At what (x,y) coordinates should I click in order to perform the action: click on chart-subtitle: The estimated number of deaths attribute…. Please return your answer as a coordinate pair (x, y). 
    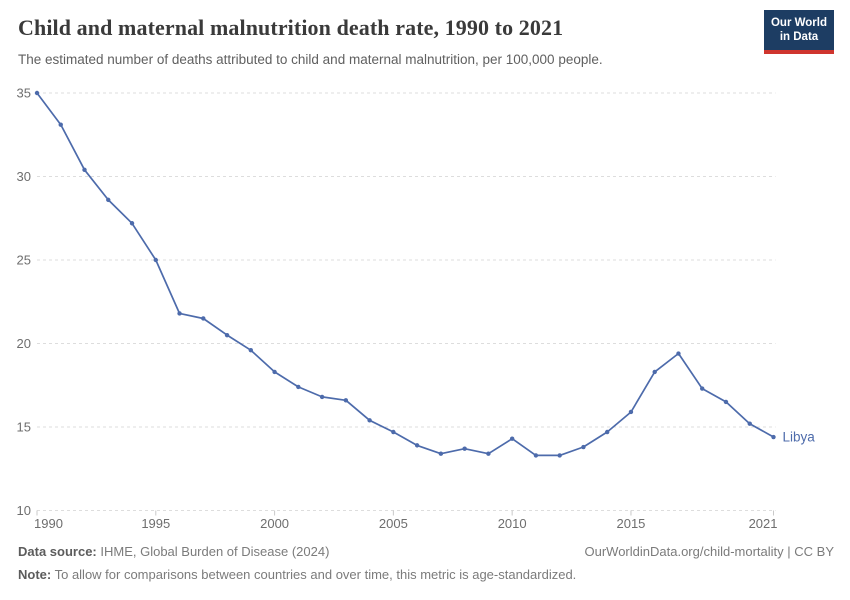
    Looking at the image, I should click on (310, 59).